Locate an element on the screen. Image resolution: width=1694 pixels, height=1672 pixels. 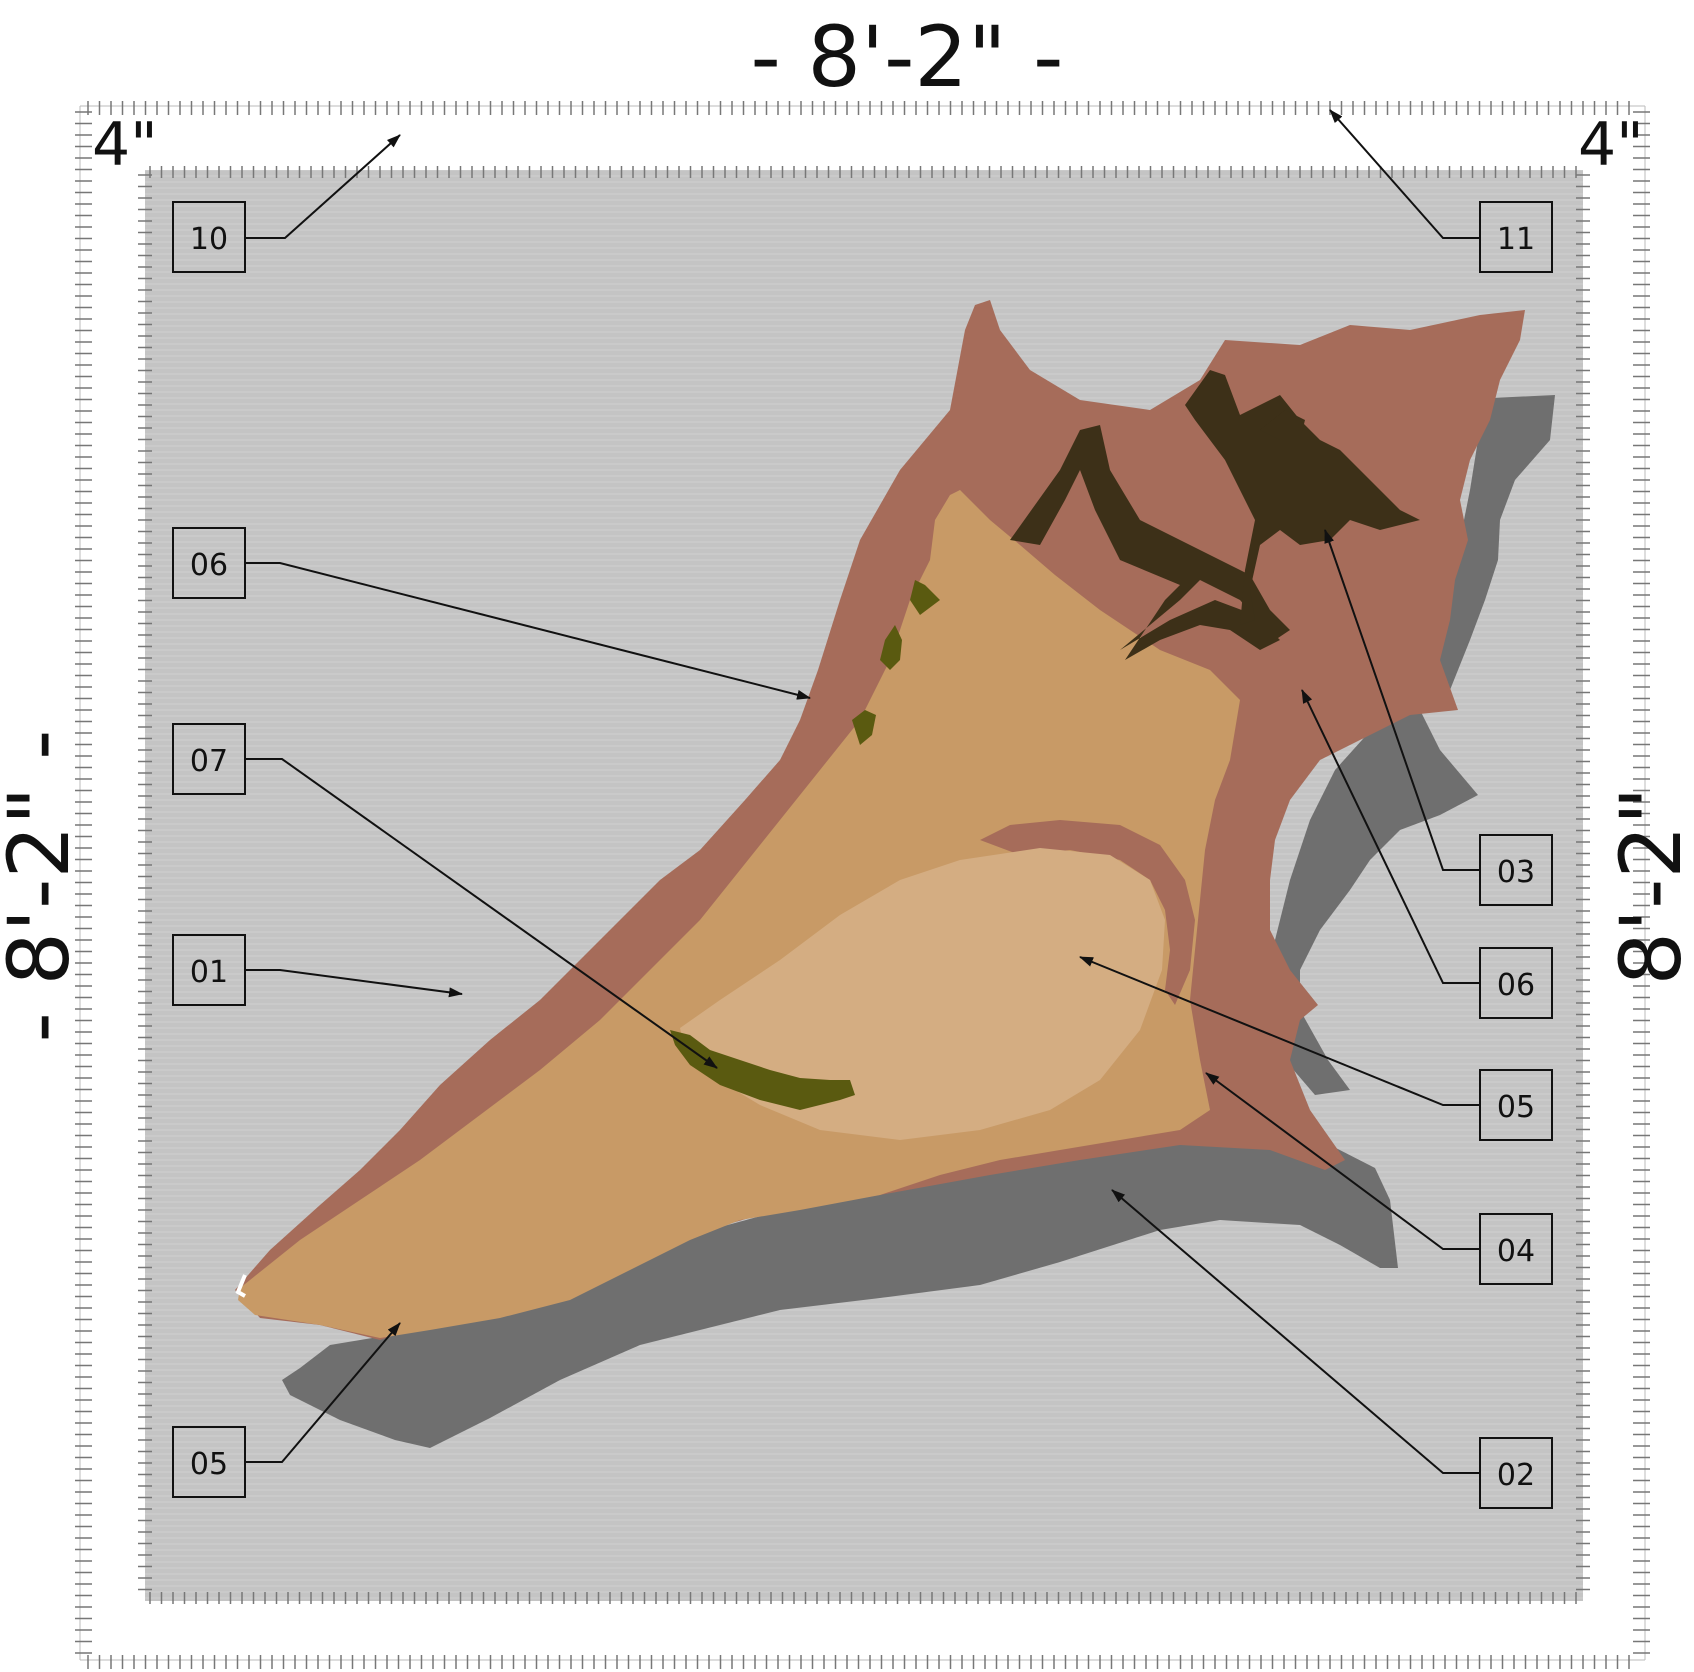
light-tan-region is located at coordinates (922, 994).